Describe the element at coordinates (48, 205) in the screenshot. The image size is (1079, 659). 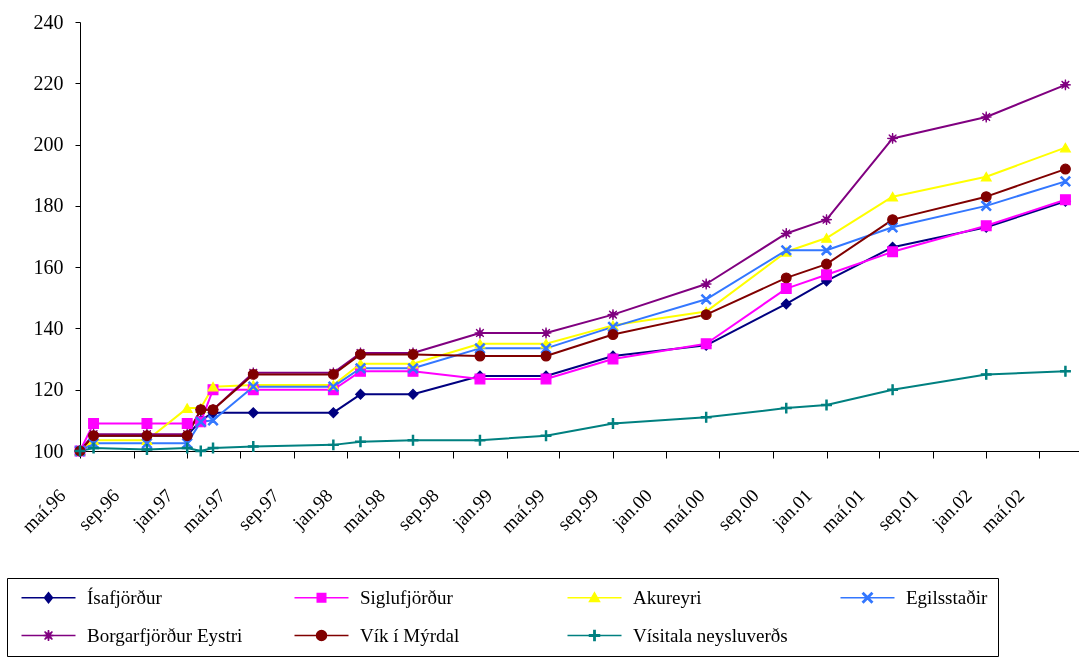
I see `y-tick-label: 180` at that location.